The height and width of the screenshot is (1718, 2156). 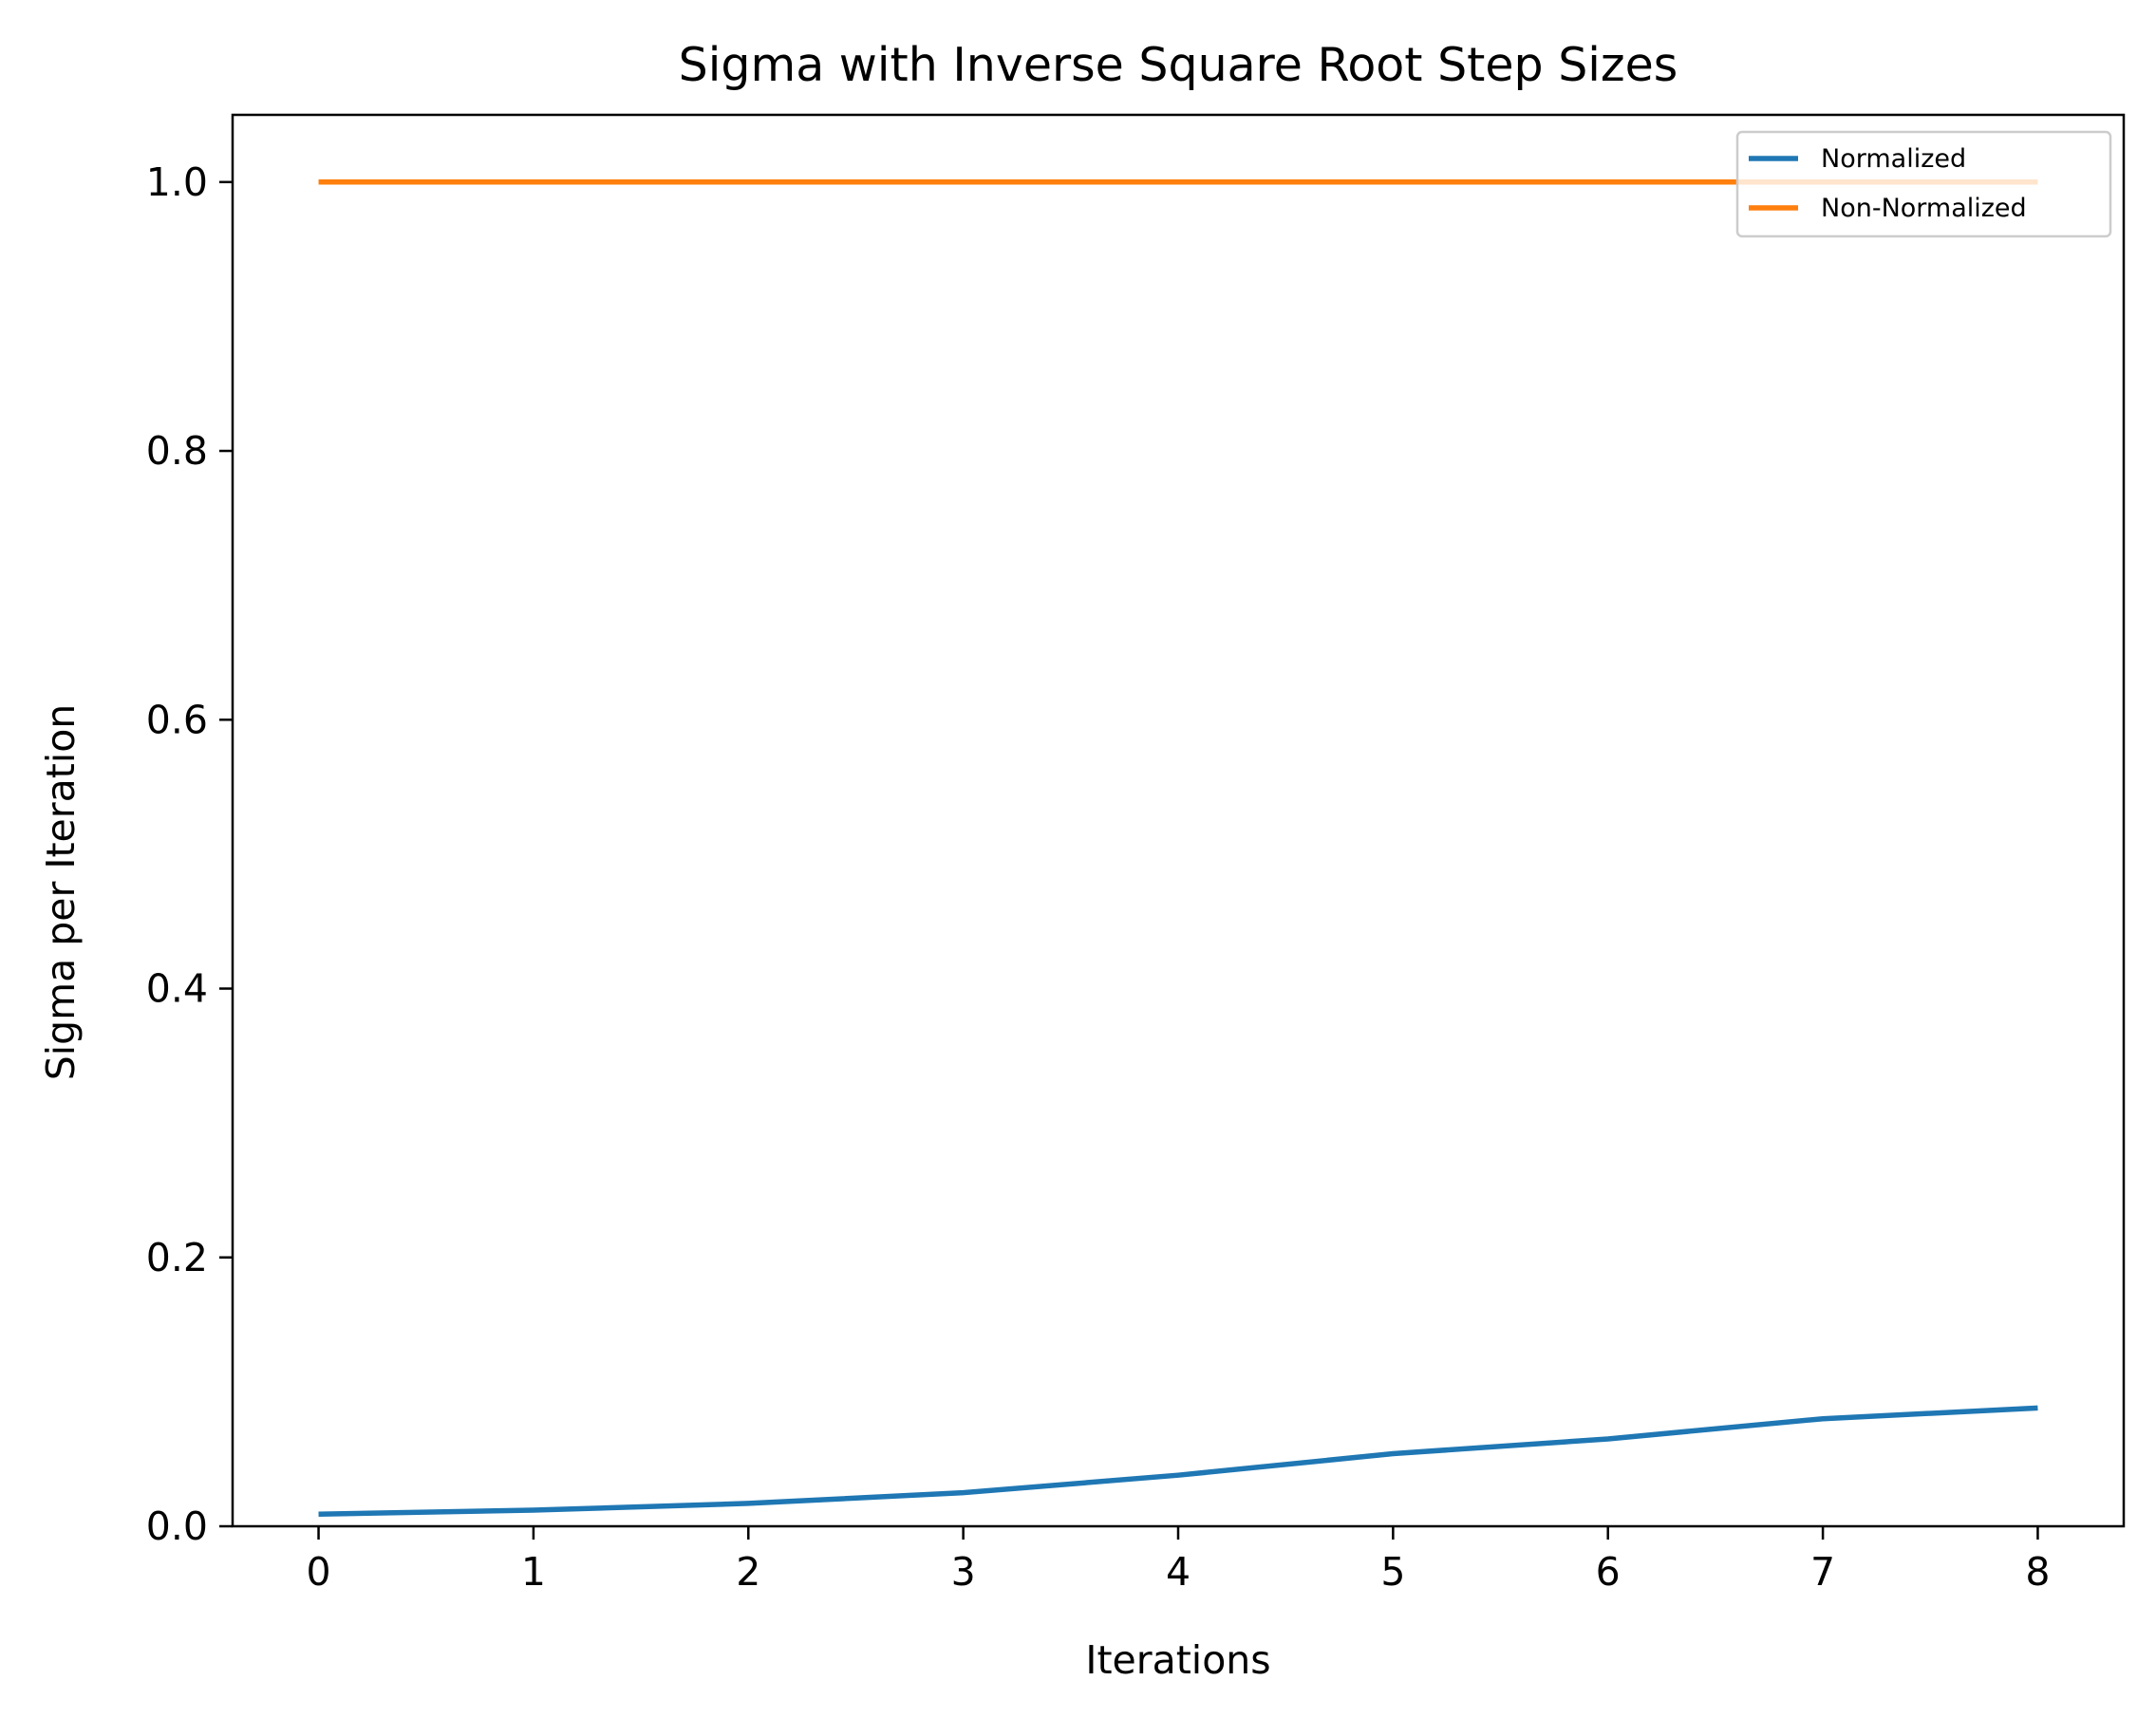 What do you see at coordinates (189, 854) in the screenshot?
I see `y-axis: 0.0 0.2 0.4 0.6 0.8 1.0` at bounding box center [189, 854].